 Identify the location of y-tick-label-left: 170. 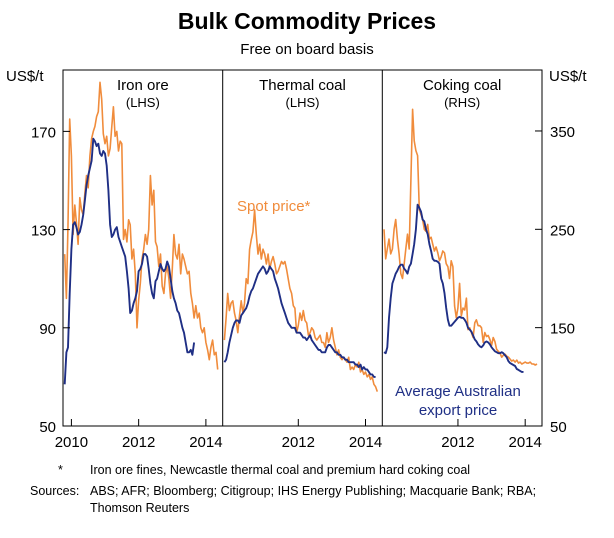
(43, 132).